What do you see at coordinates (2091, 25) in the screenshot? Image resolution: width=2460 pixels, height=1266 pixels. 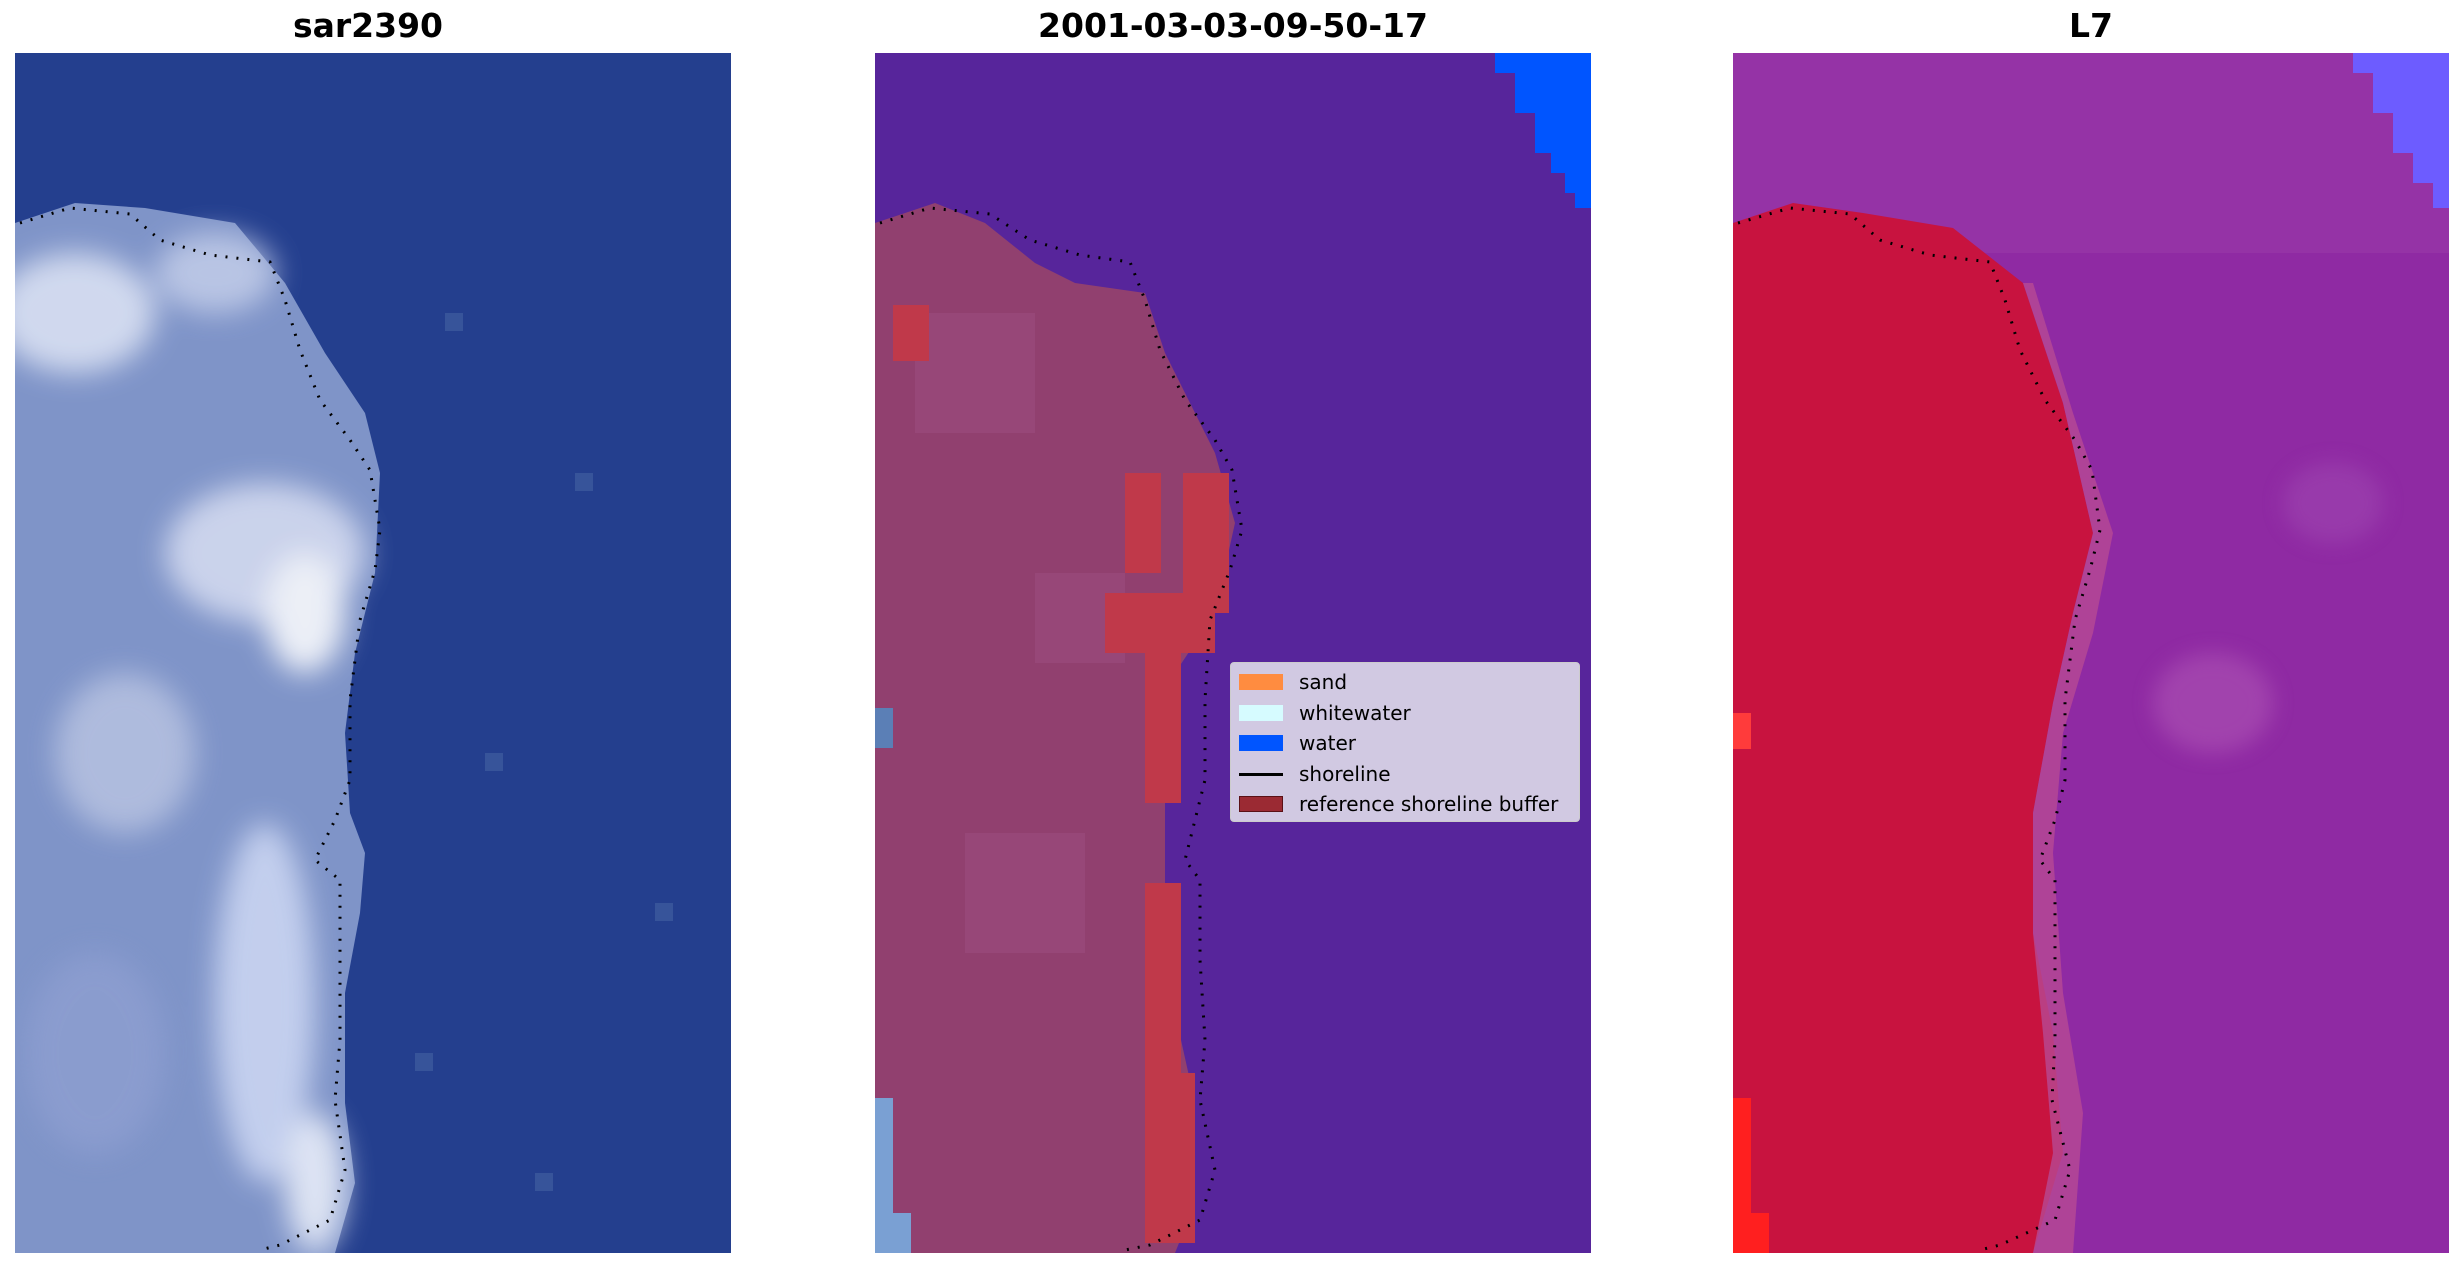 I see `panel-title-index: L7` at bounding box center [2091, 25].